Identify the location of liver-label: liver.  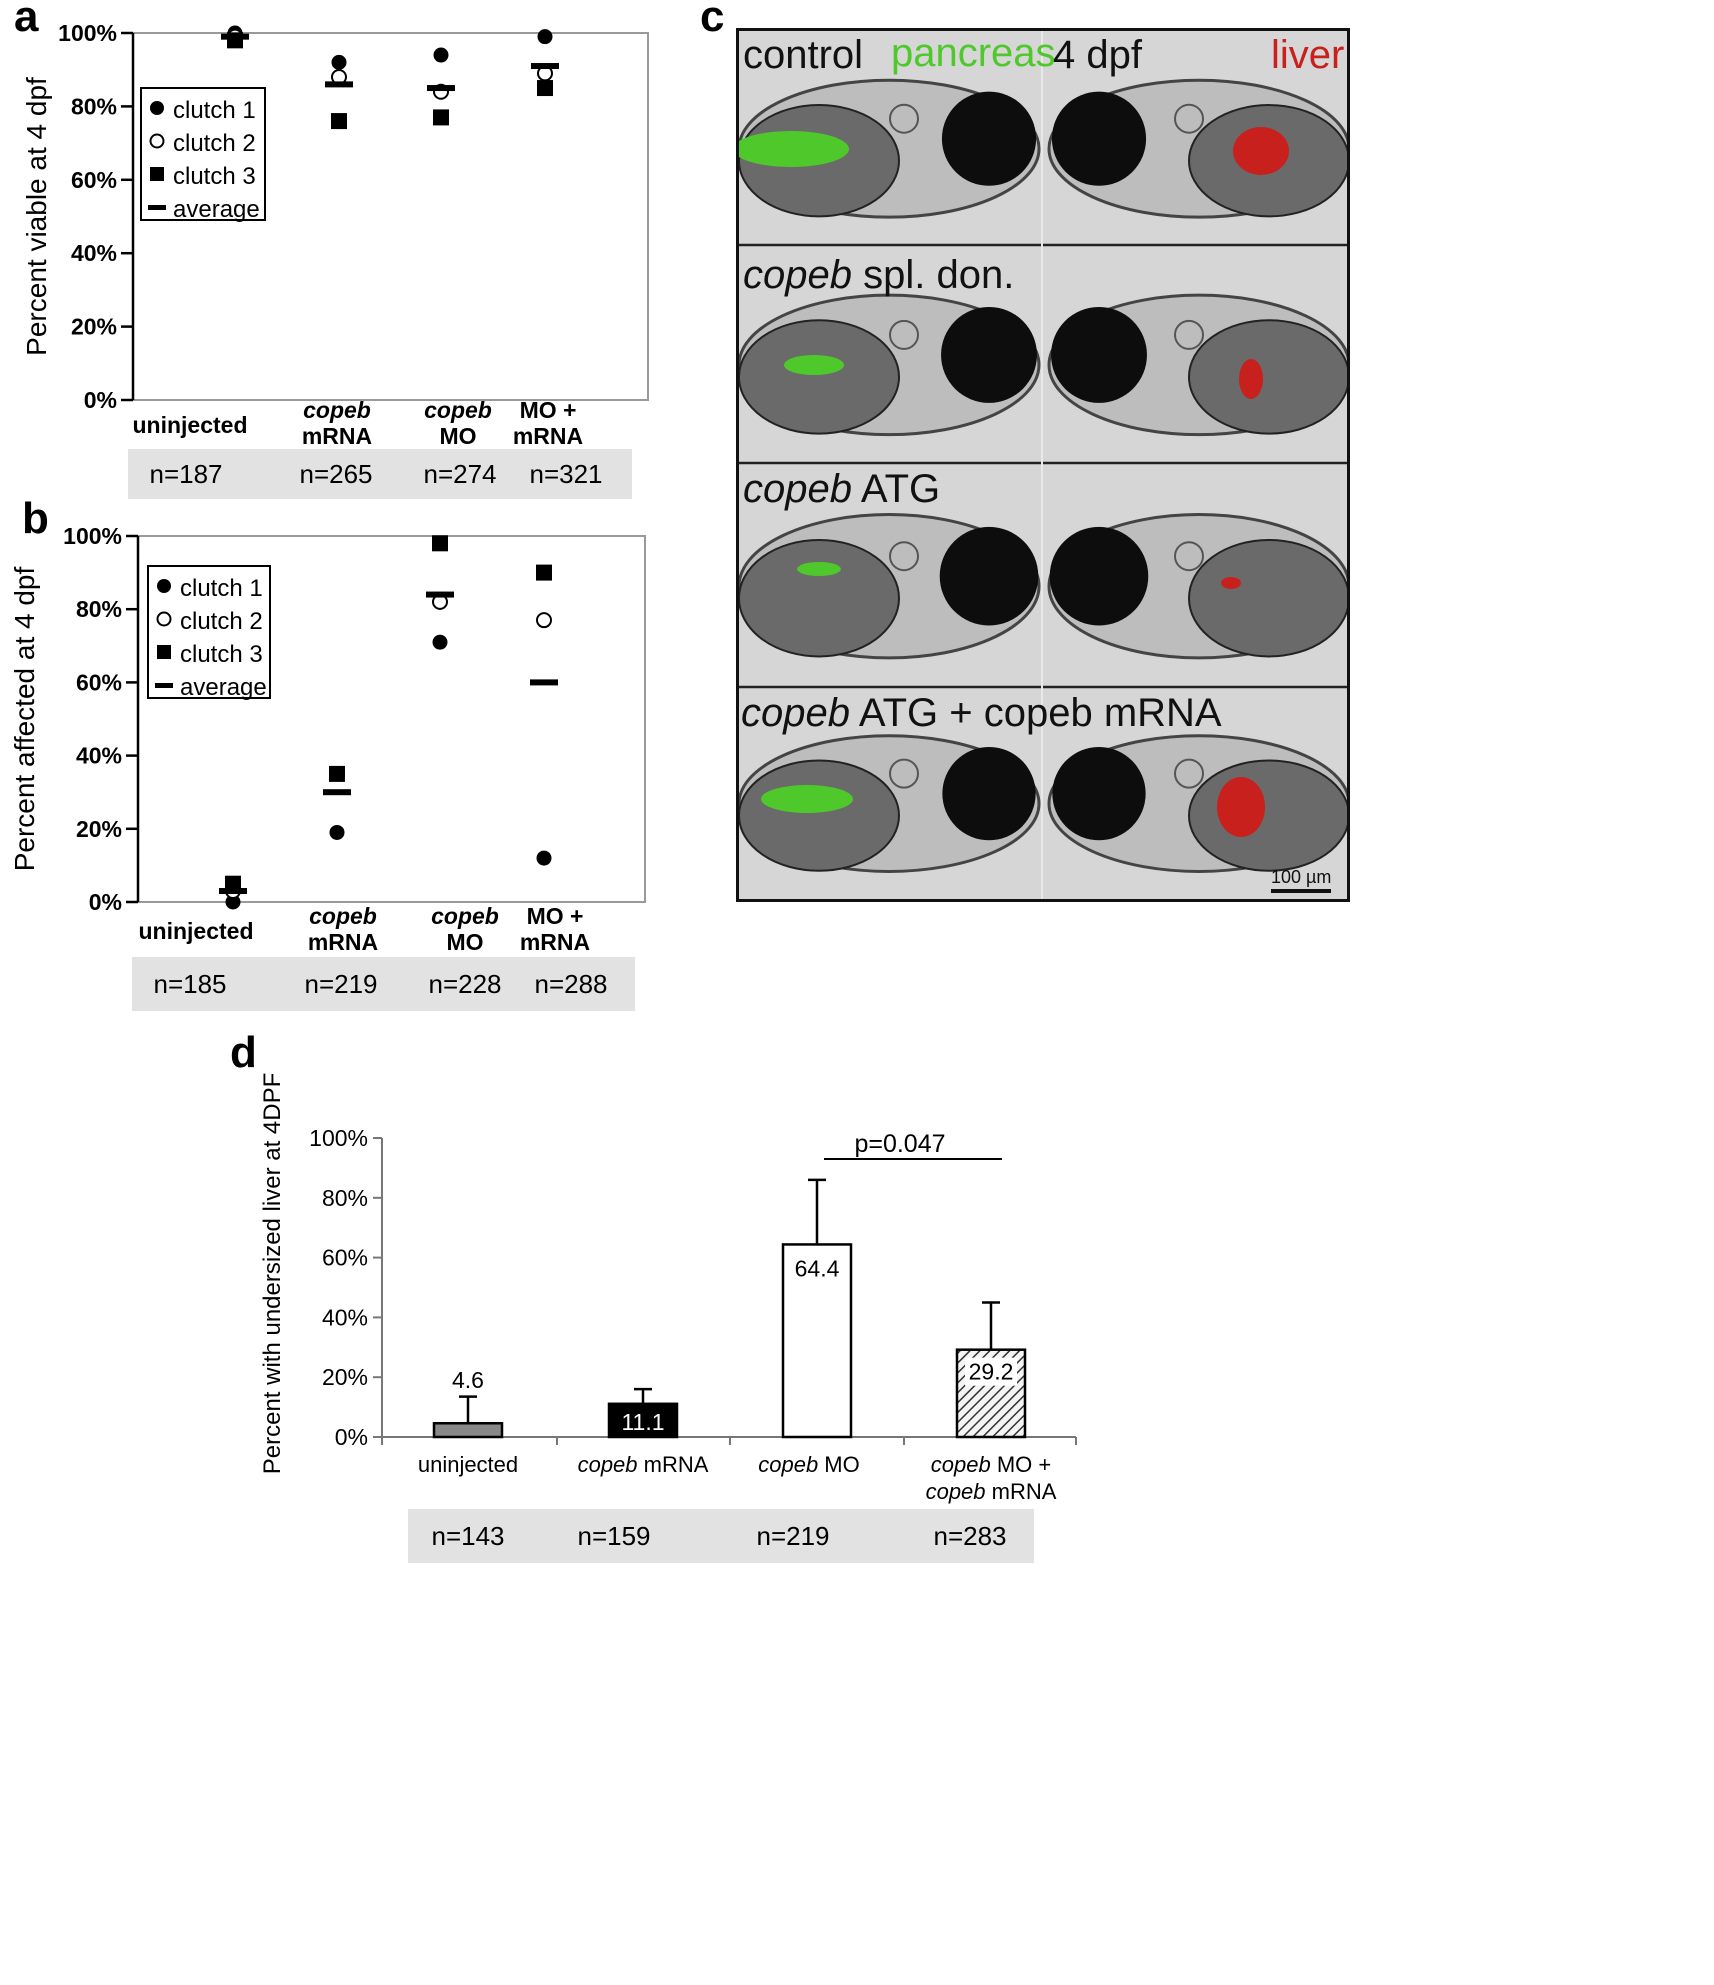
(1308, 55).